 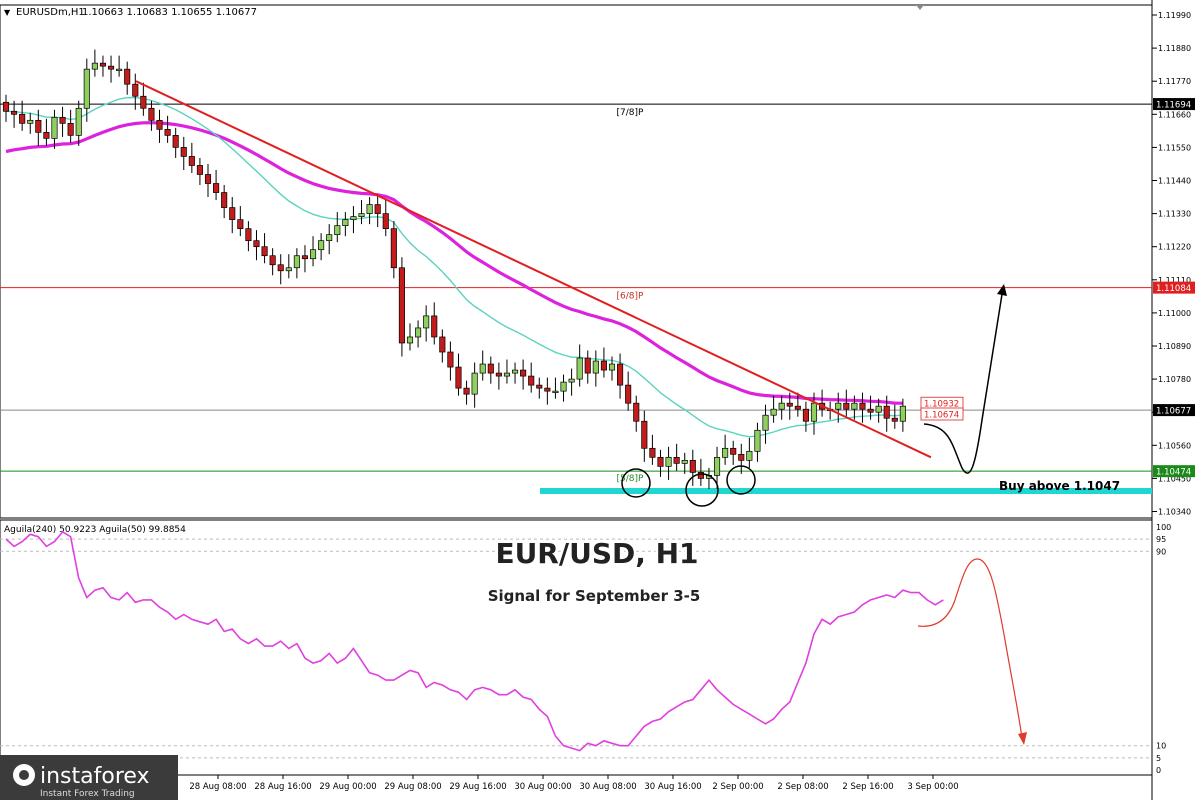 What do you see at coordinates (1173, 106) in the screenshot?
I see `price-label: 1.11694` at bounding box center [1173, 106].